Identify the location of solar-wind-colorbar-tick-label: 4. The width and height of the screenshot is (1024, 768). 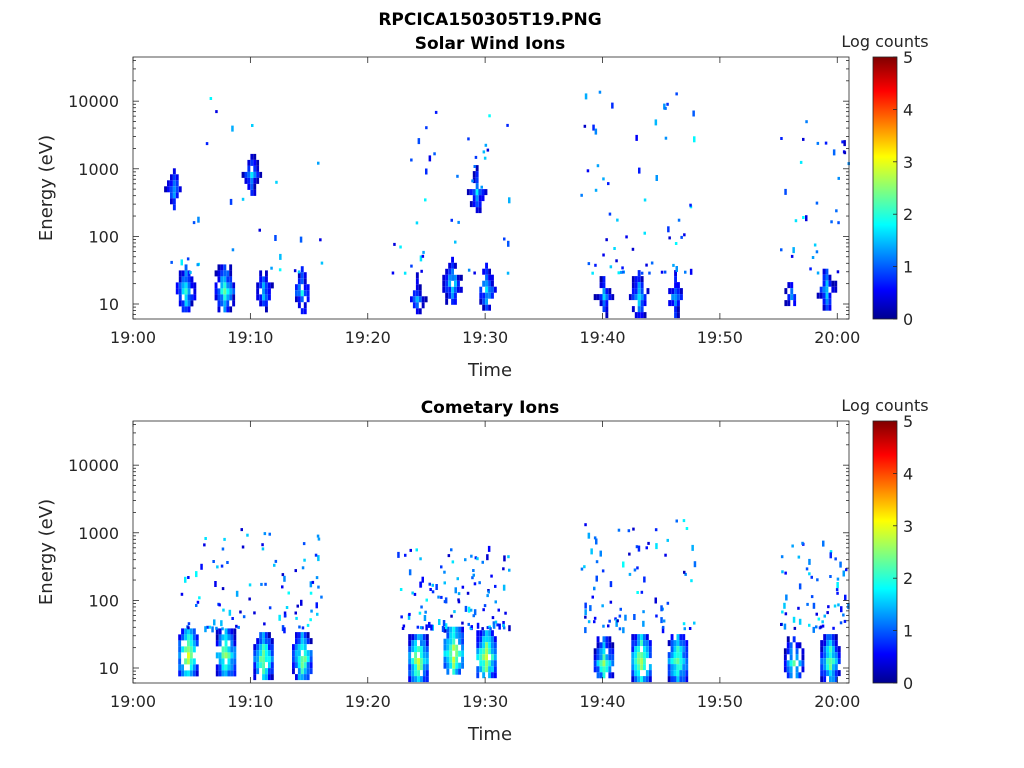
(908, 109).